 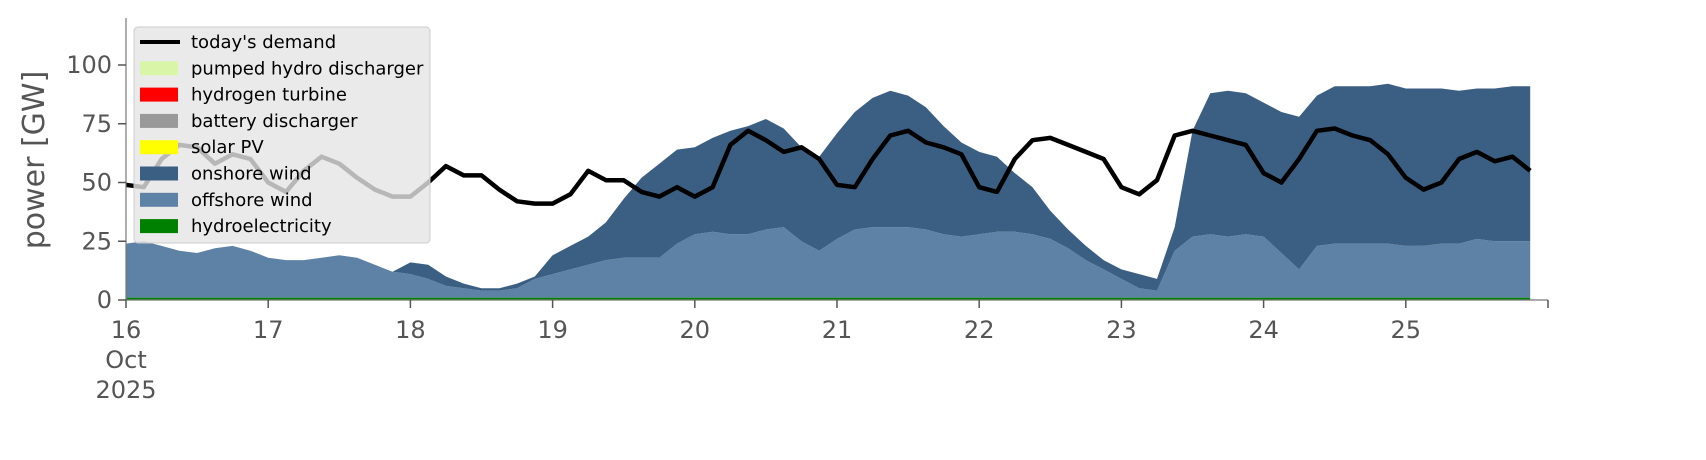 What do you see at coordinates (269, 95) in the screenshot?
I see `legend-label-hydrogen-turbine: hydrogen turbine` at bounding box center [269, 95].